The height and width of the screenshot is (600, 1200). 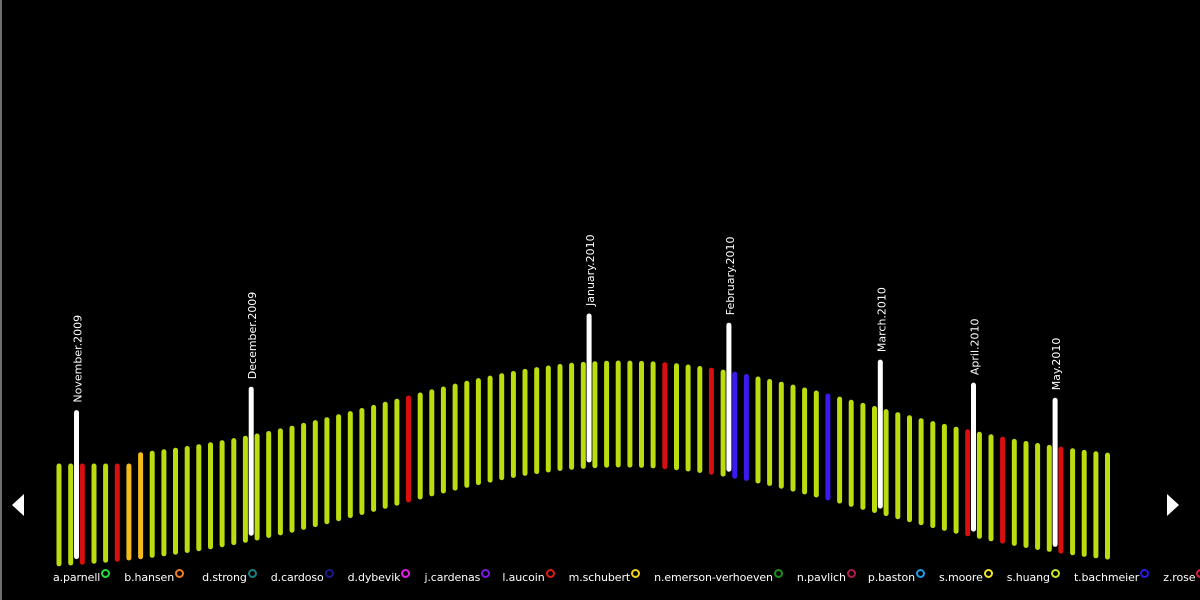 What do you see at coordinates (452, 577) in the screenshot?
I see `legend-name: j.cardenas` at bounding box center [452, 577].